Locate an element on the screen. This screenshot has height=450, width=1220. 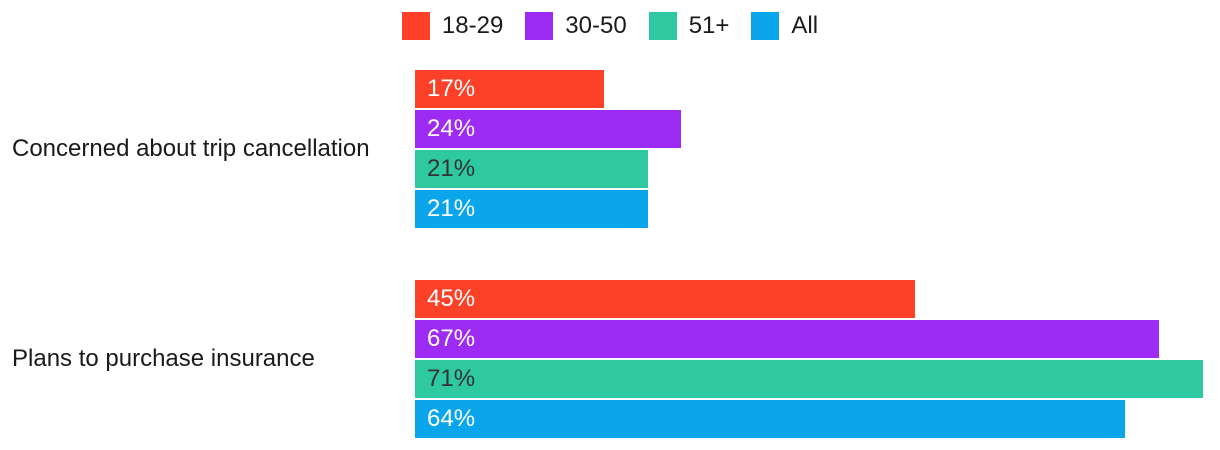
legend-item: 51+ is located at coordinates (689, 26).